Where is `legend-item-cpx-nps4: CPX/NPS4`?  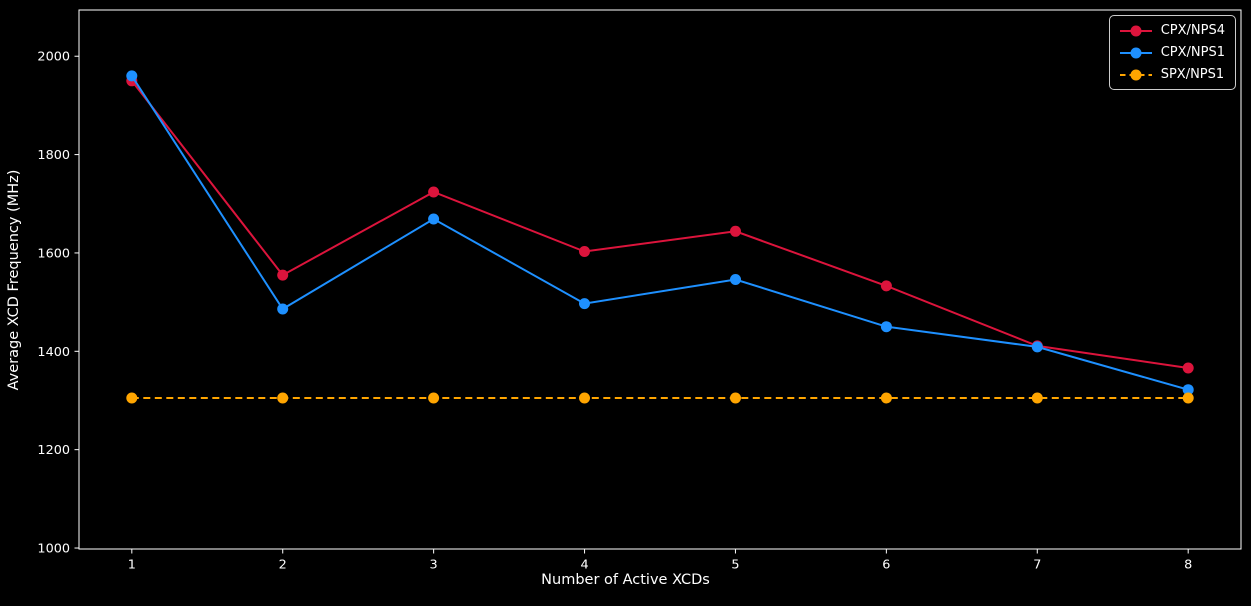 legend-item-cpx-nps4: CPX/NPS4 is located at coordinates (1172, 30).